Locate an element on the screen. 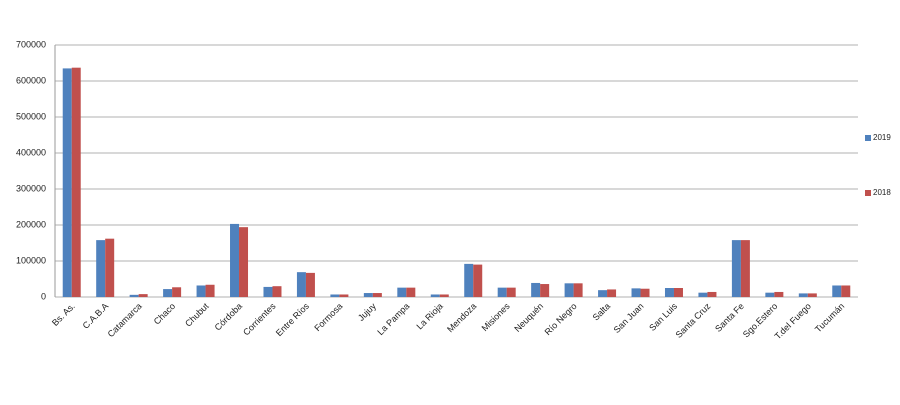 This screenshot has height=405, width=900. x-tick-label: Formosa is located at coordinates (328, 317).